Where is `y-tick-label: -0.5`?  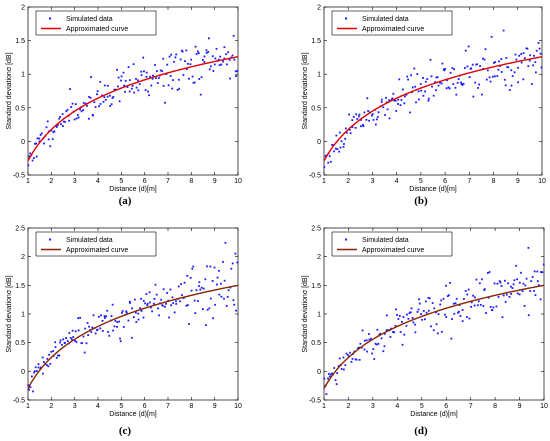
y-tick-label: -0.5 is located at coordinates (315, 401).